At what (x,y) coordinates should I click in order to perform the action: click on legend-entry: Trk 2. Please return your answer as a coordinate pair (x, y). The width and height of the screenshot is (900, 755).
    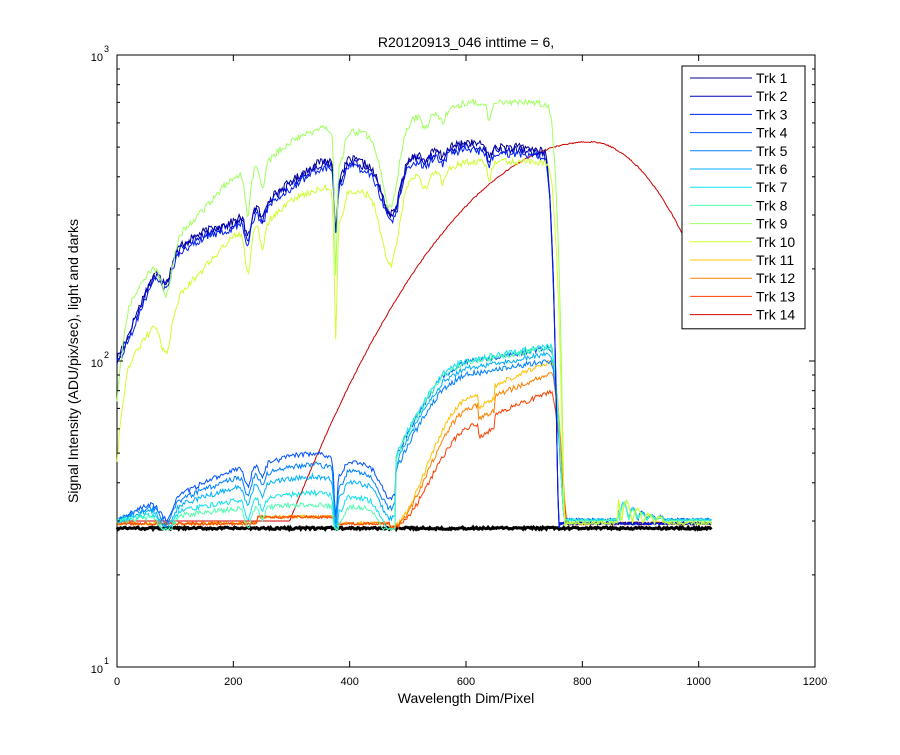
    Looking at the image, I should click on (739, 96).